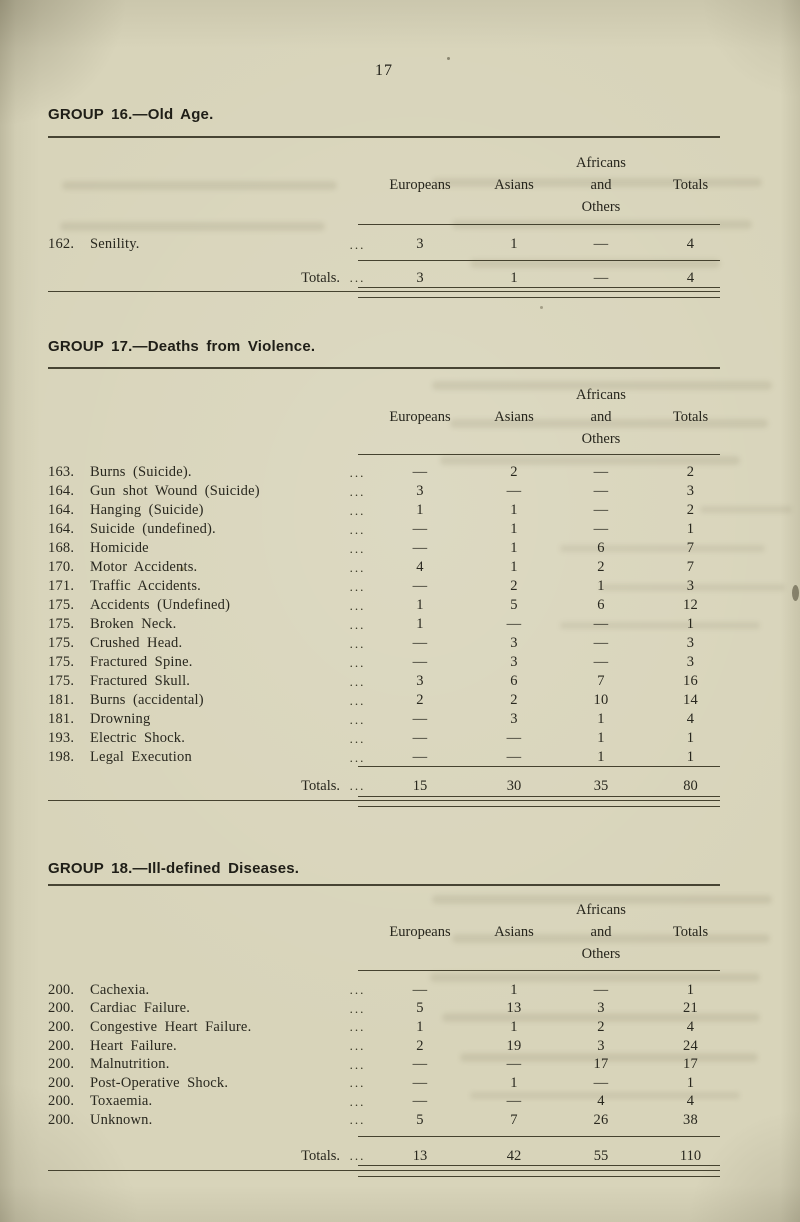  What do you see at coordinates (384, 681) in the screenshot?
I see `table-row: 175. Fractured Skull. ... 3 6 7 16` at bounding box center [384, 681].